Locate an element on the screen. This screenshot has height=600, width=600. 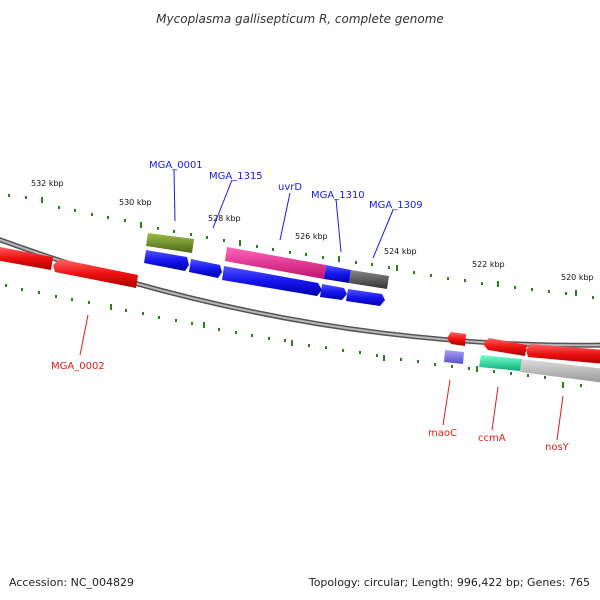
scale-label-526: 526 kbp is located at coordinates (311, 236).